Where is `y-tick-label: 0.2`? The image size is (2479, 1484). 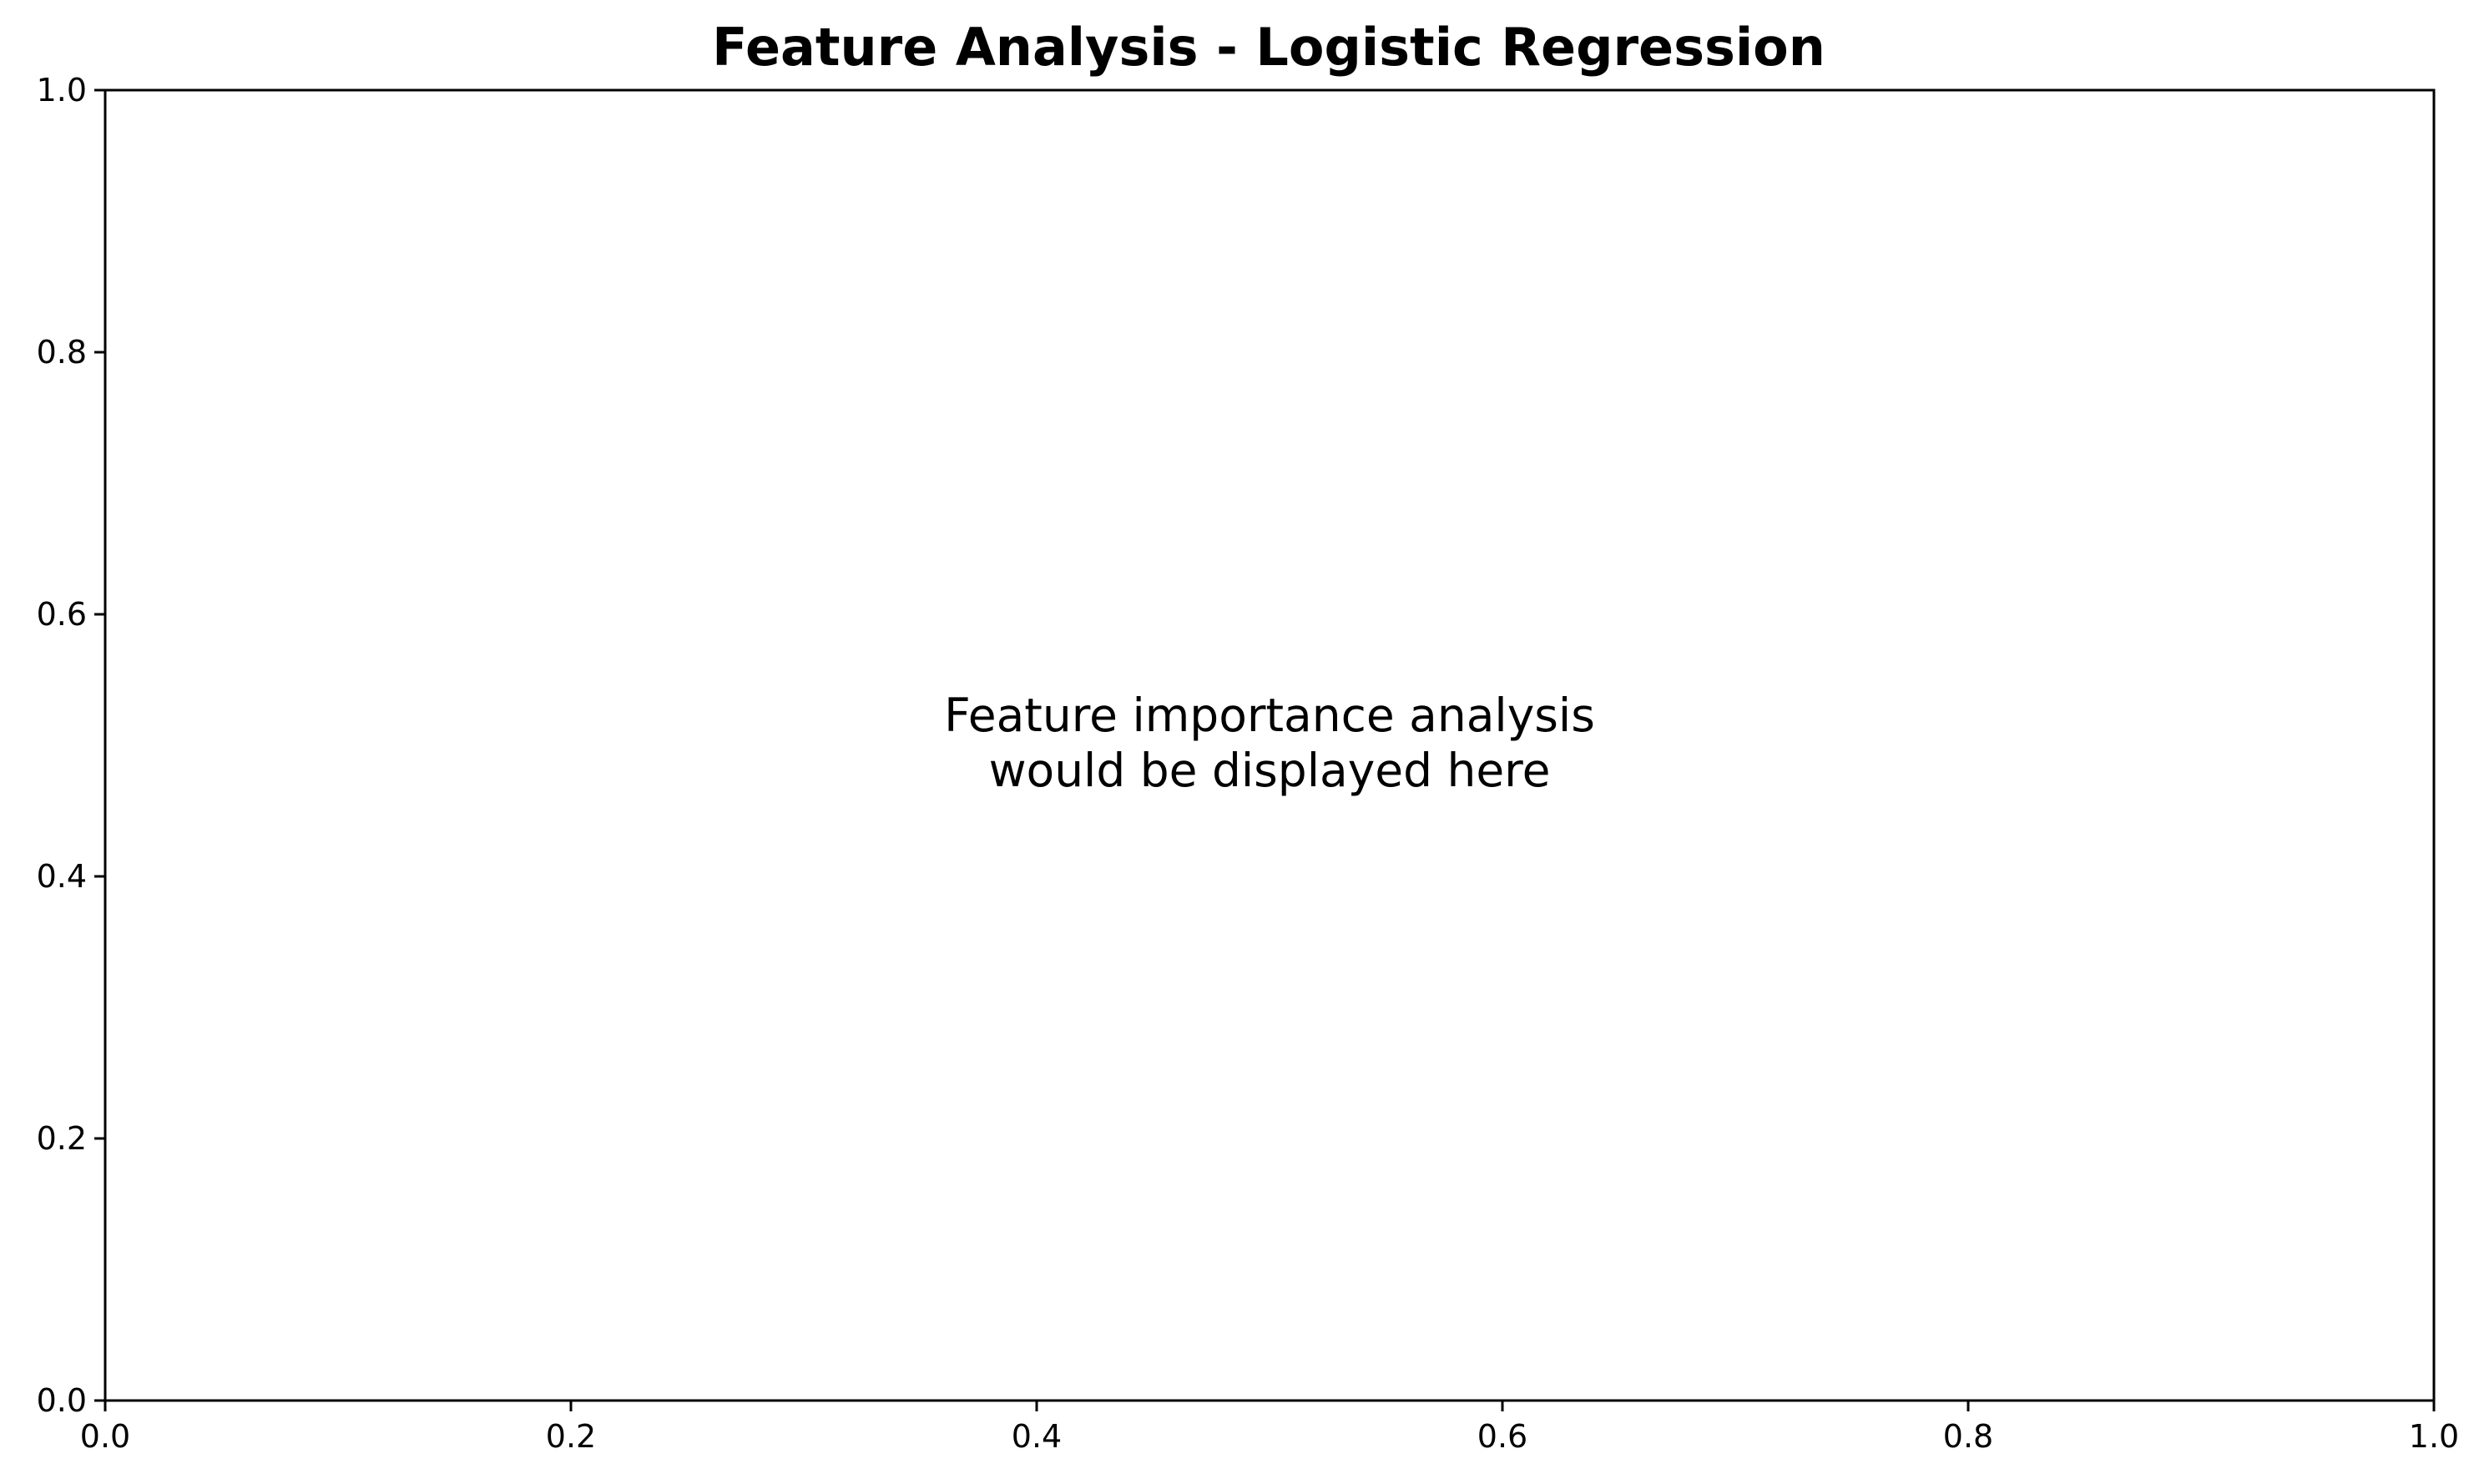 y-tick-label: 0.2 is located at coordinates (62, 1138).